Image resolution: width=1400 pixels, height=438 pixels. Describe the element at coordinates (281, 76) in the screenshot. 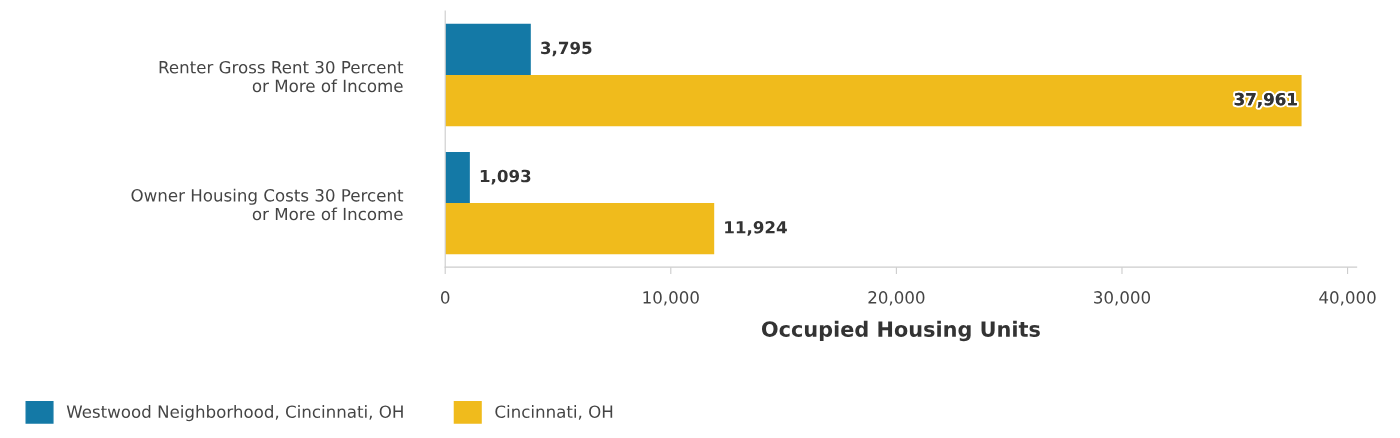

I see `y-tick-label: Renter Gross Rent 30 Percent or More of Income` at that location.